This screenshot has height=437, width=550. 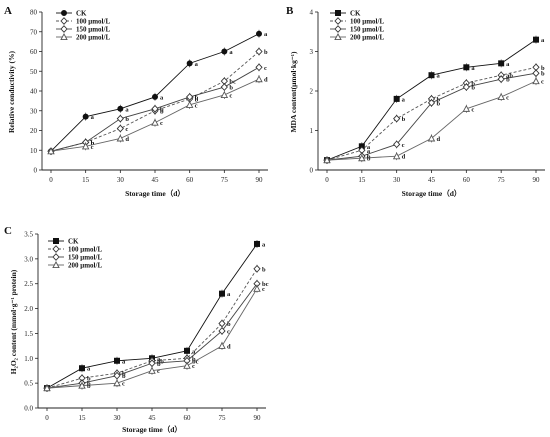 What do you see at coordinates (34, 13) in the screenshot?
I see `y-tick-label: 80` at bounding box center [34, 13].